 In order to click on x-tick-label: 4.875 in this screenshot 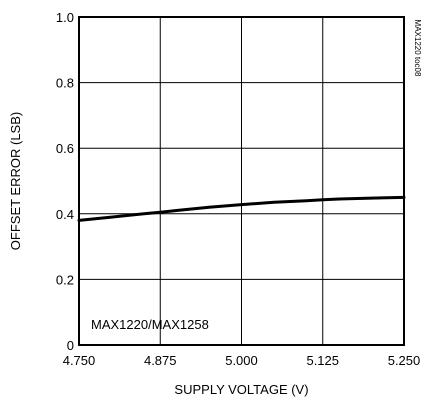, I will do `click(160, 360)`.